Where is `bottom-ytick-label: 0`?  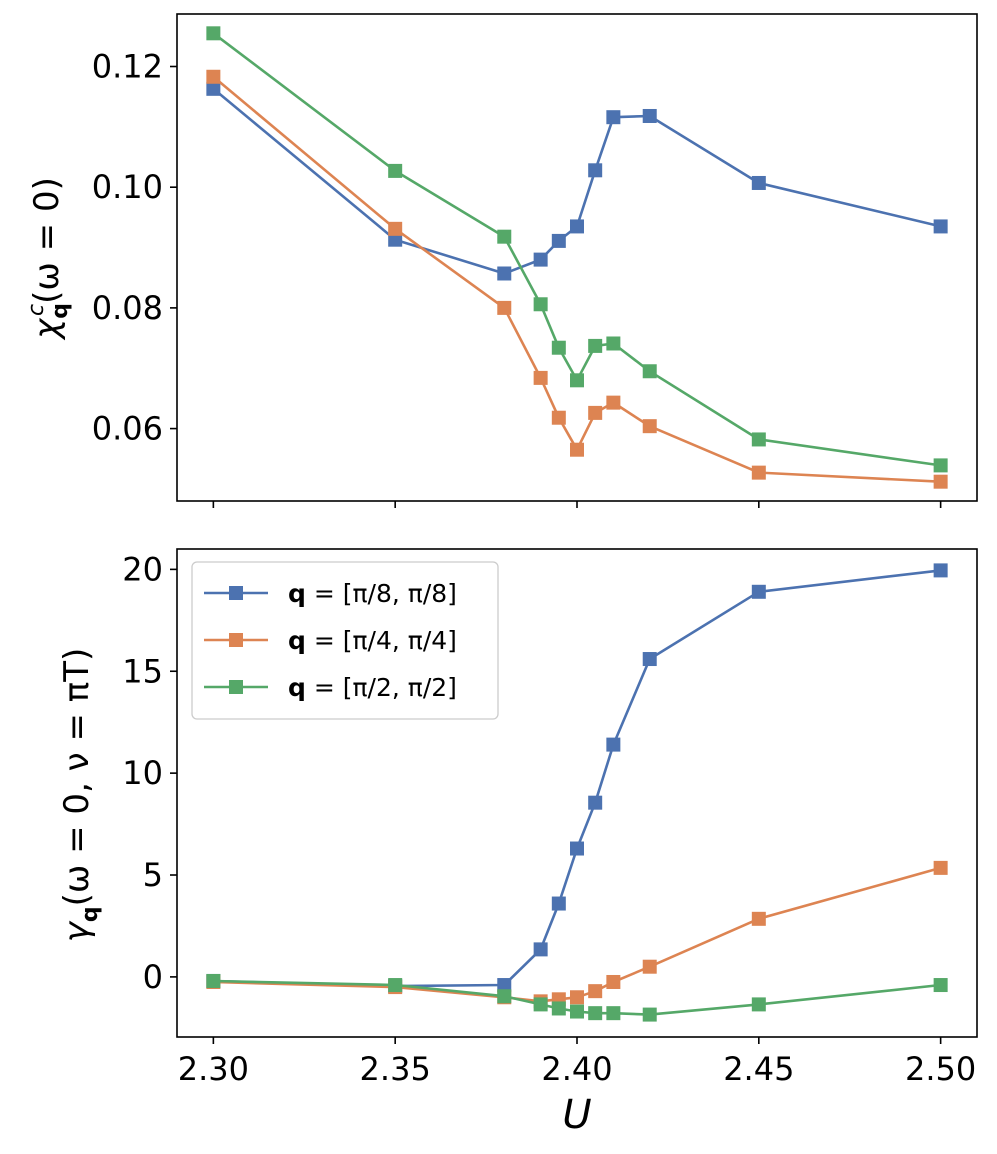 bottom-ytick-label: 0 is located at coordinates (153, 977).